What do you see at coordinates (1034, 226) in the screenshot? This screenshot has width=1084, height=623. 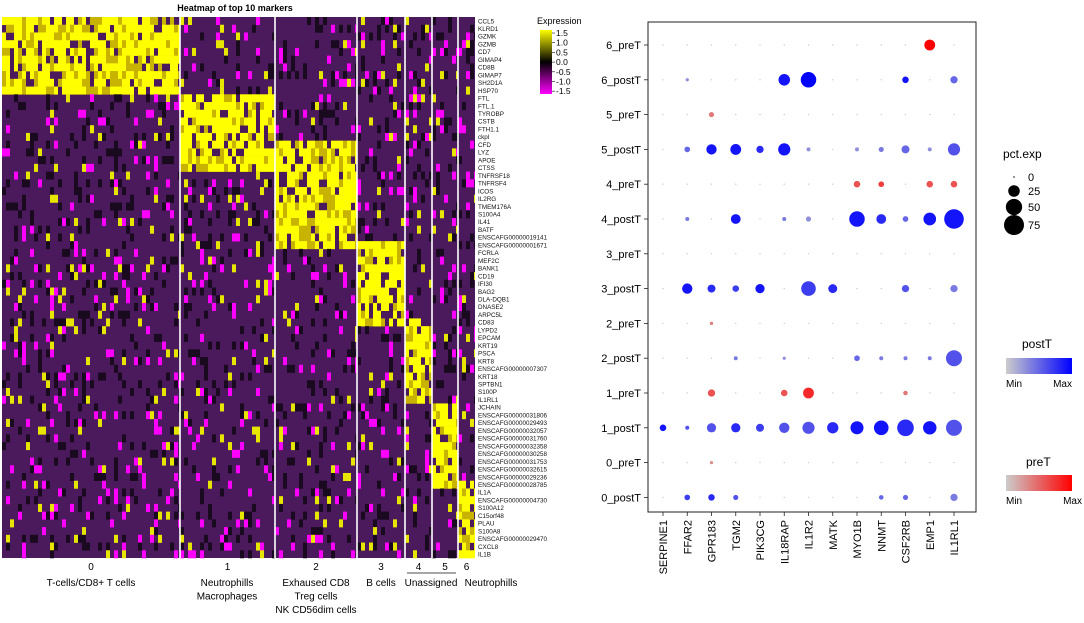 I see `size-legend-label: 75` at bounding box center [1034, 226].